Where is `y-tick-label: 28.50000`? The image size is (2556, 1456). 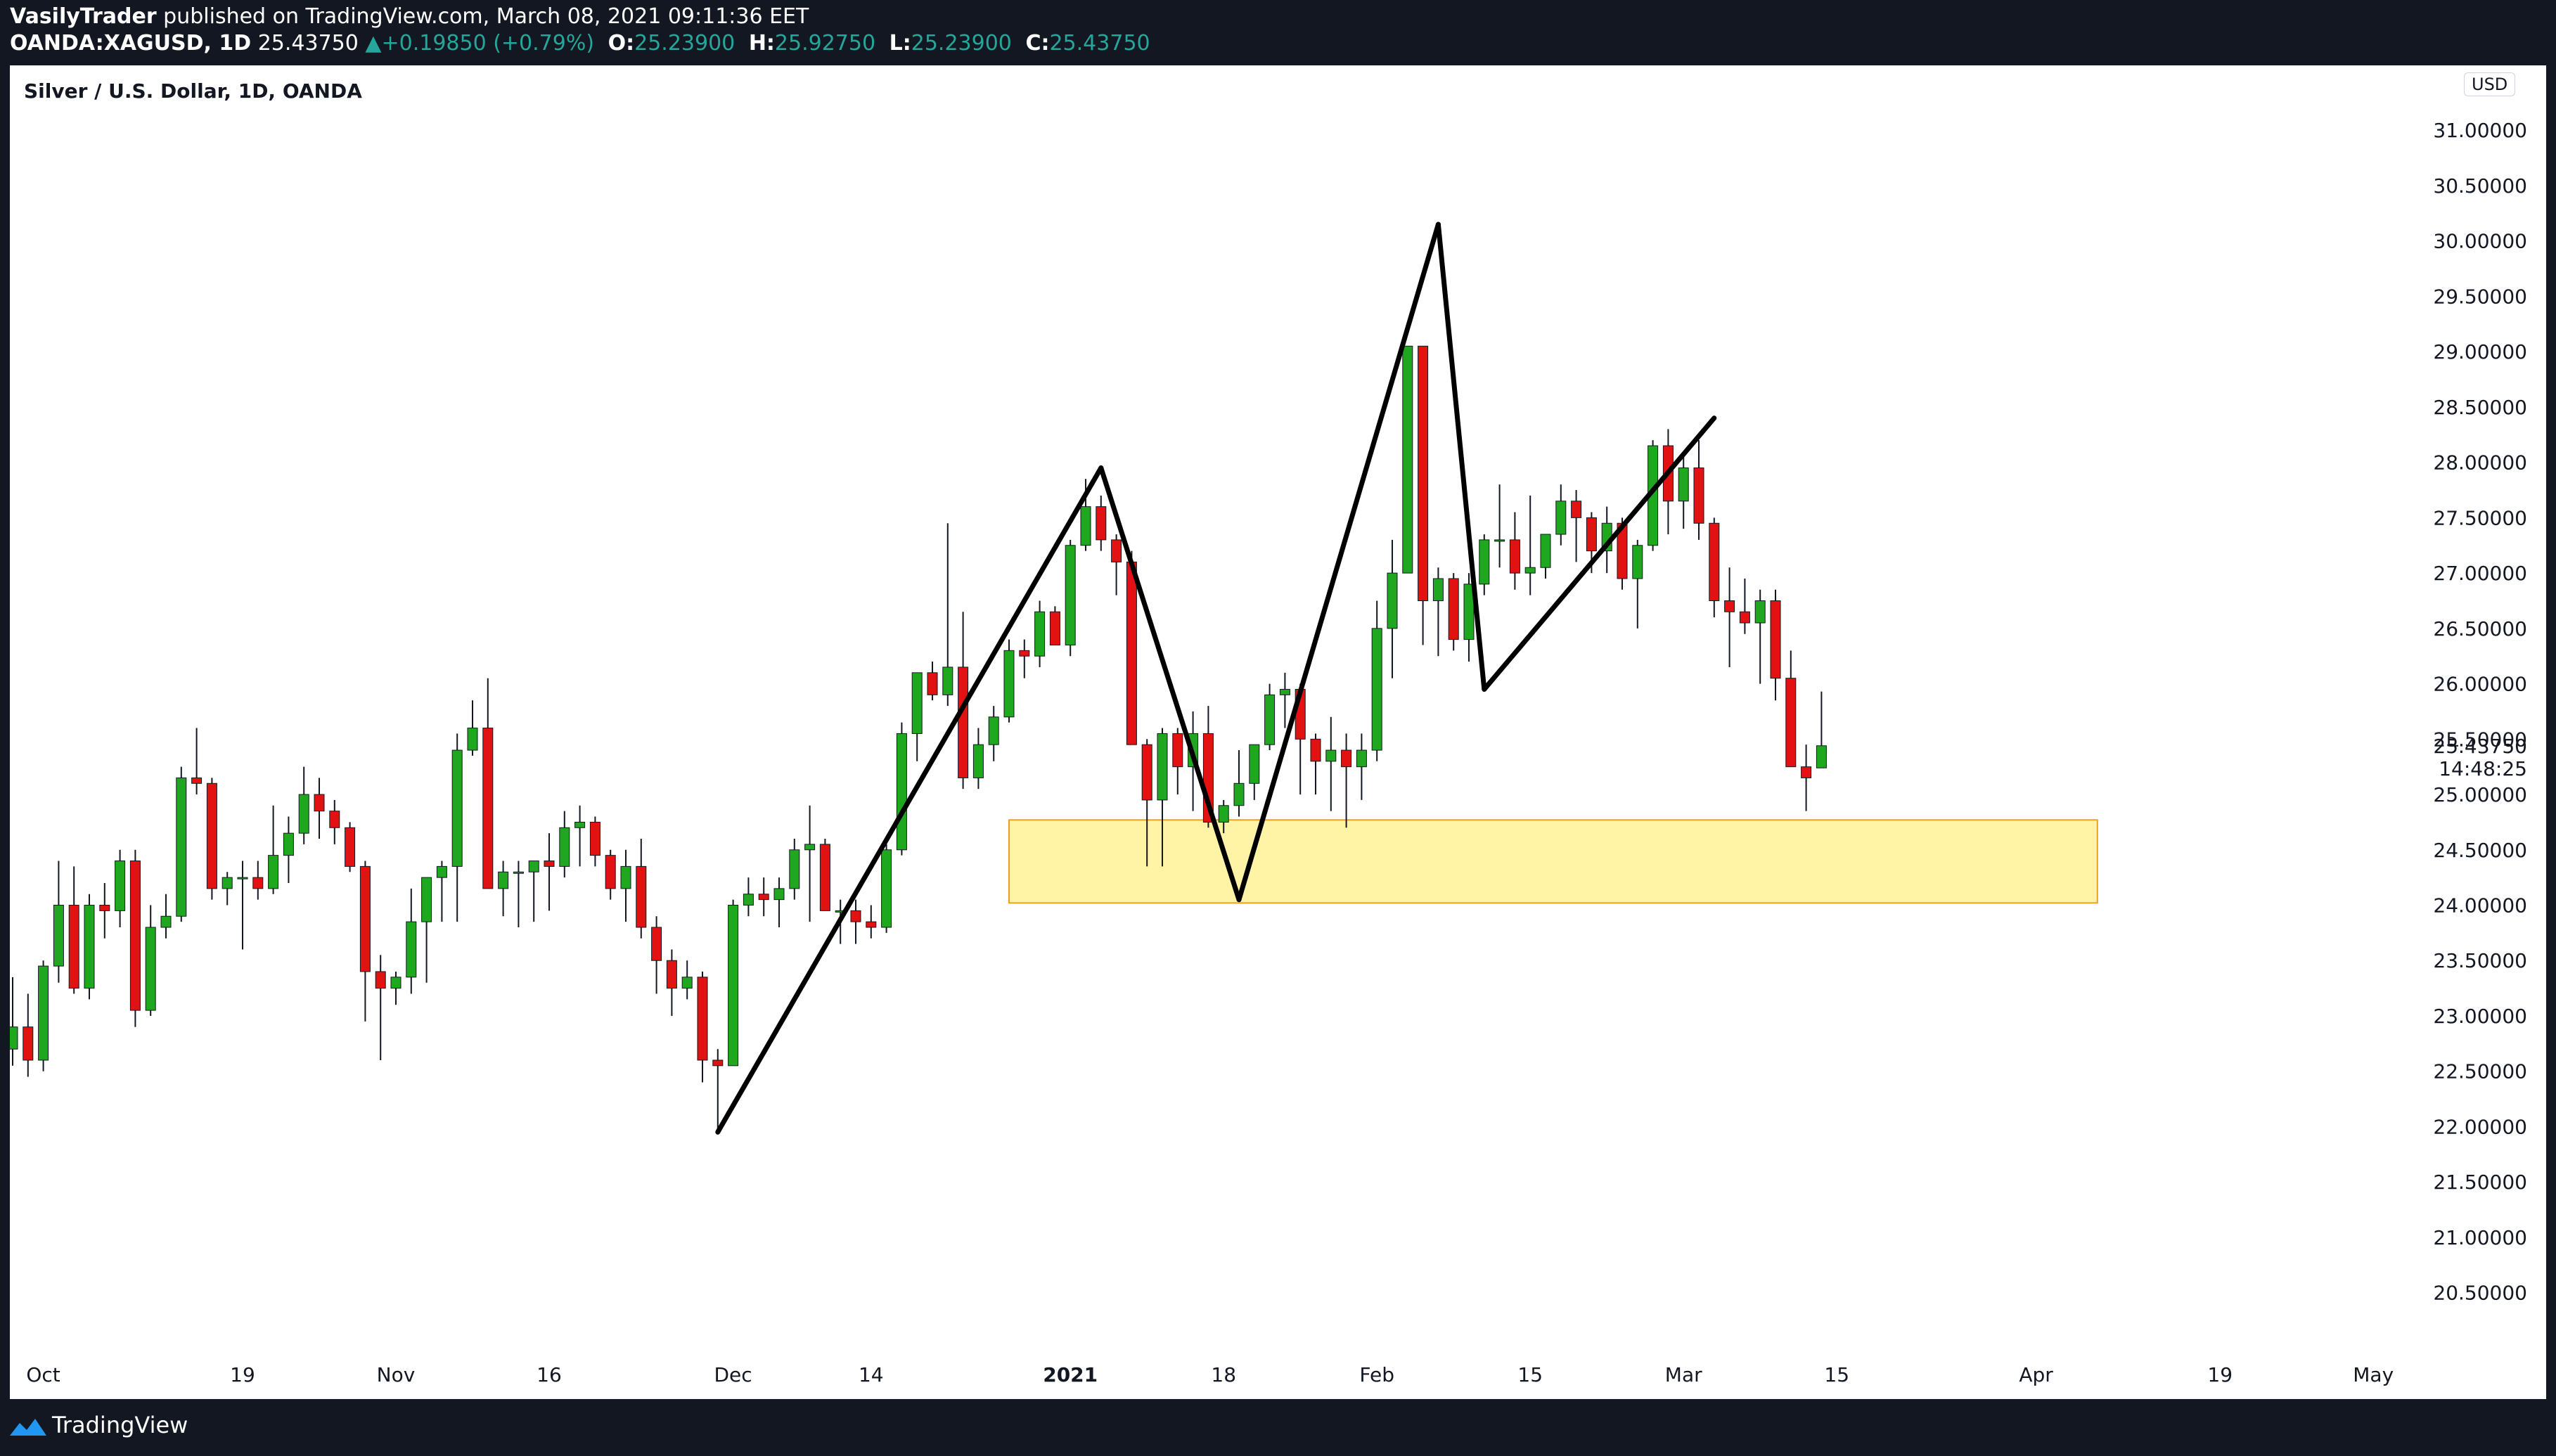
y-tick-label: 28.50000 is located at coordinates (2480, 407).